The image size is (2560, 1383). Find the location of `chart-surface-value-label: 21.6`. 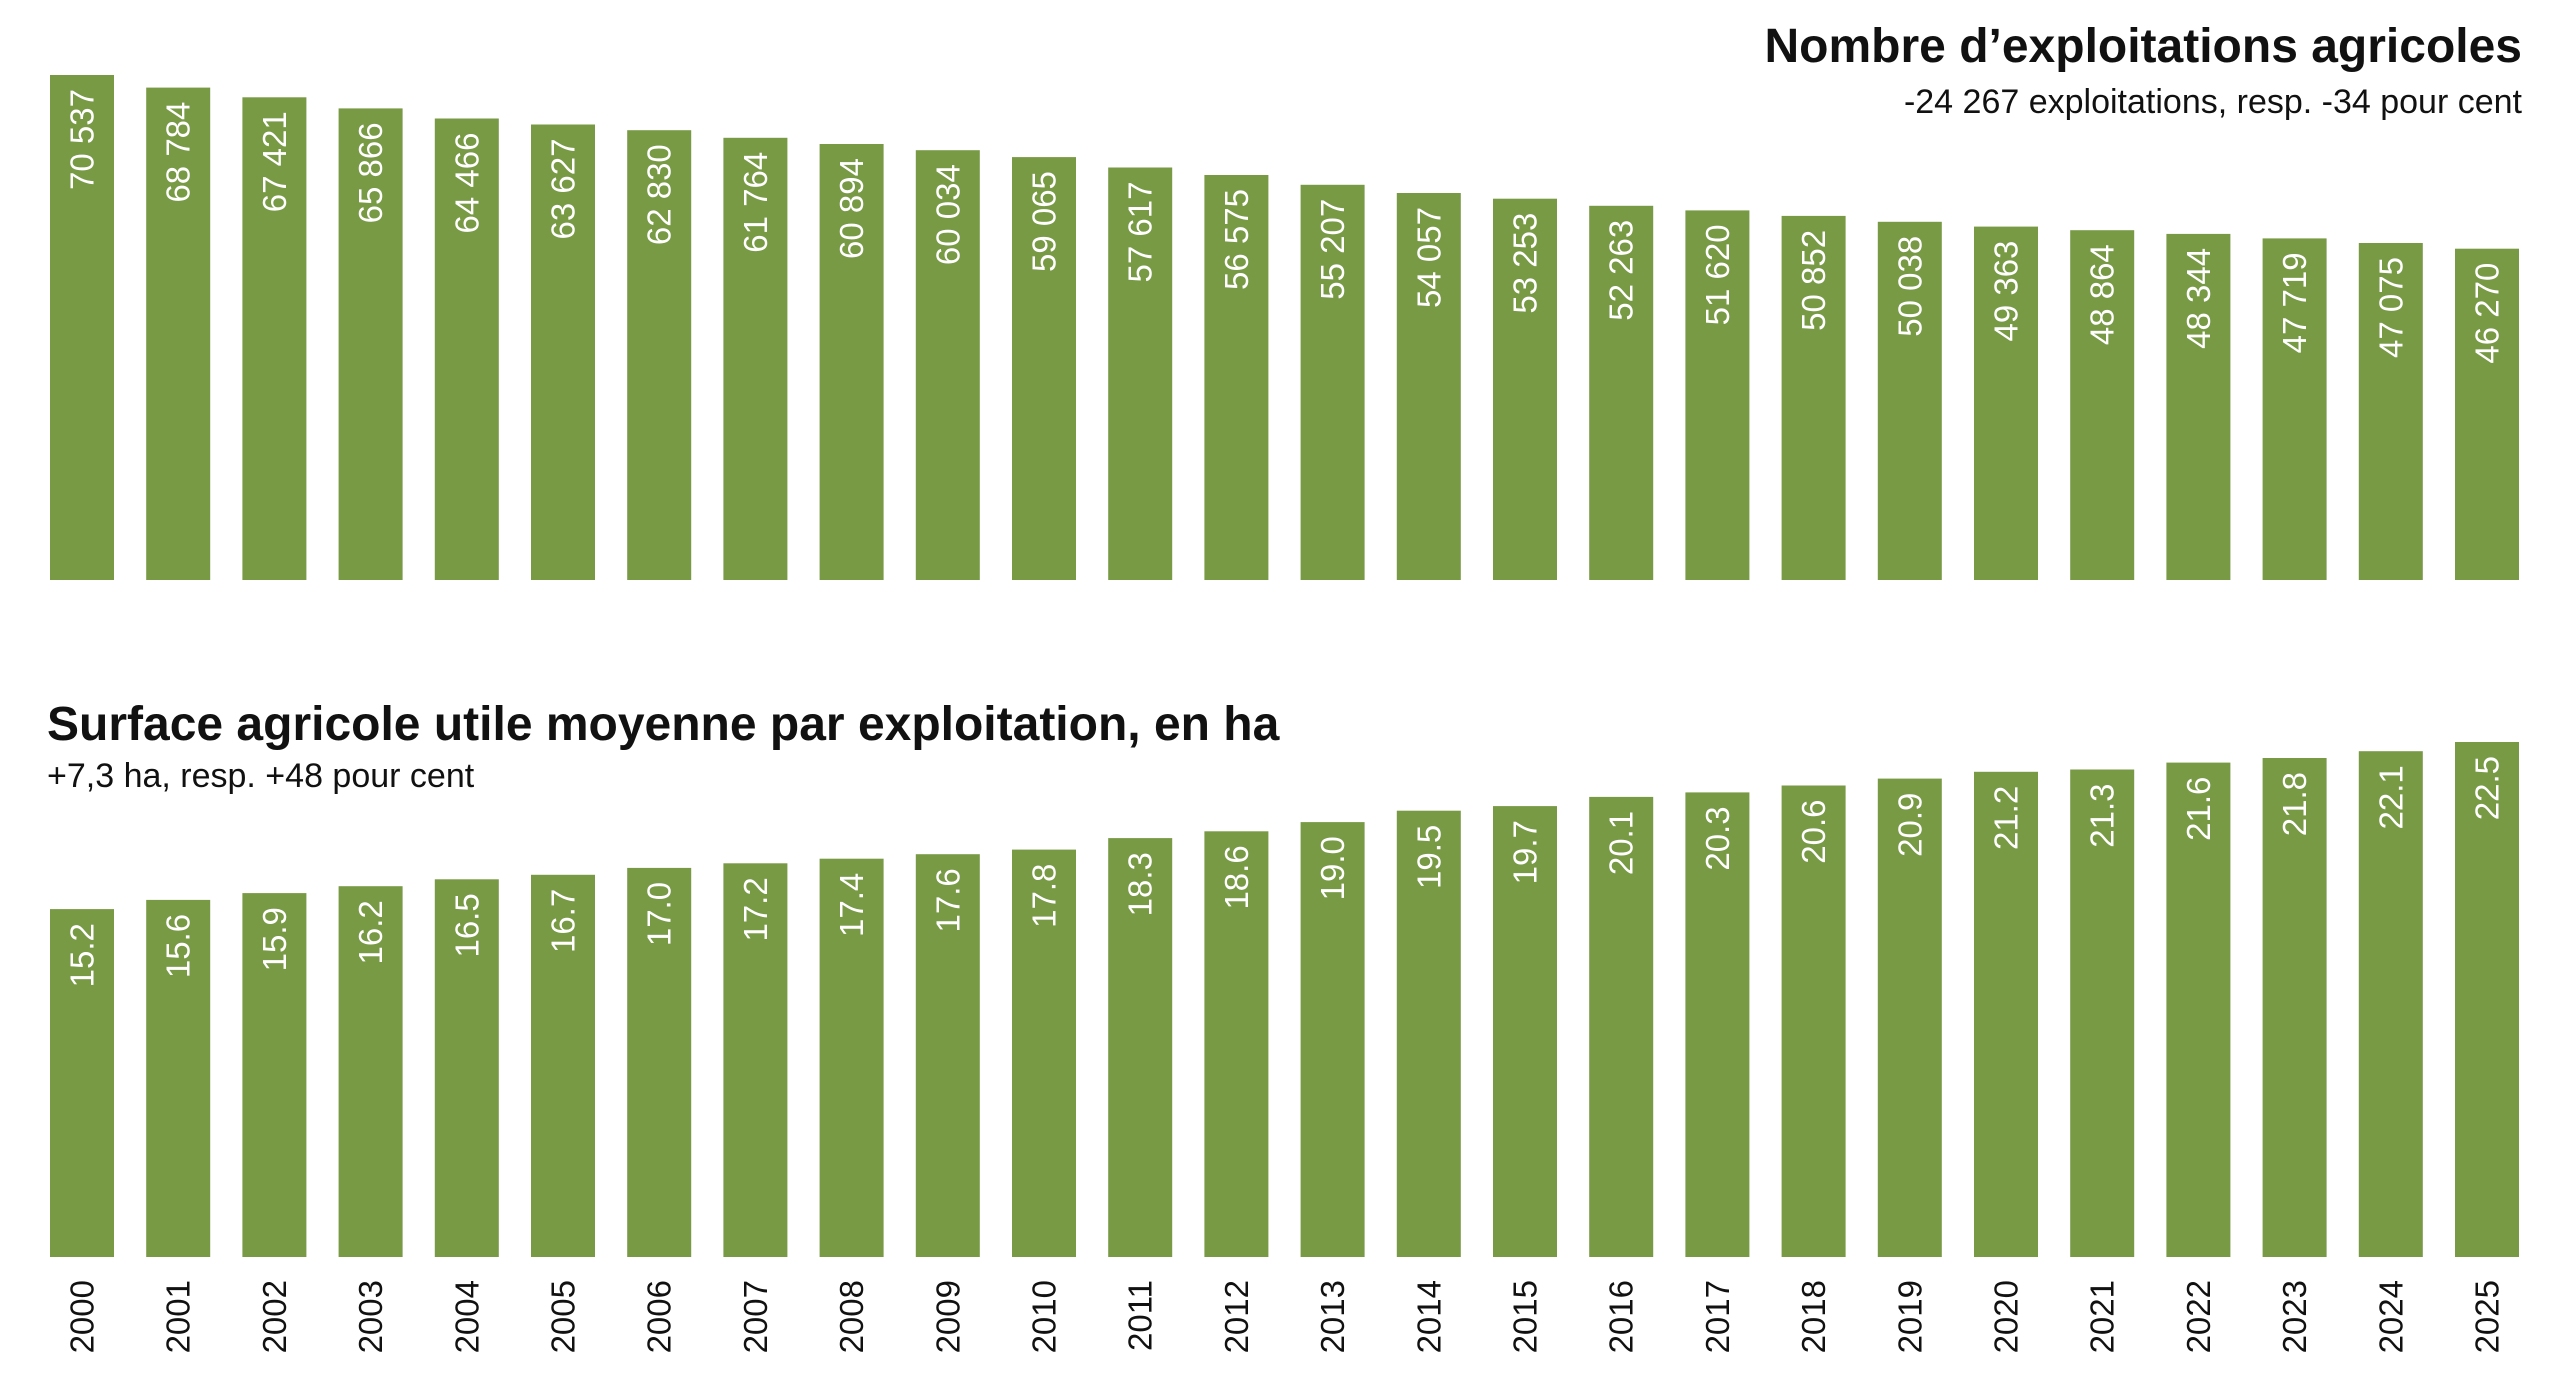

chart-surface-value-label: 21.6 is located at coordinates (2198, 809).